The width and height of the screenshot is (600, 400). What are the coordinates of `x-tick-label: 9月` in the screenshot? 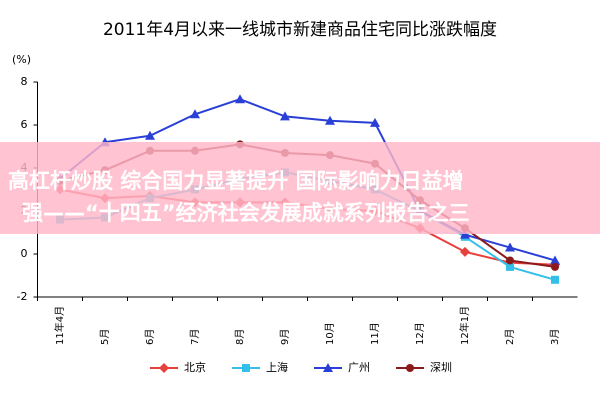 It's located at (285, 337).